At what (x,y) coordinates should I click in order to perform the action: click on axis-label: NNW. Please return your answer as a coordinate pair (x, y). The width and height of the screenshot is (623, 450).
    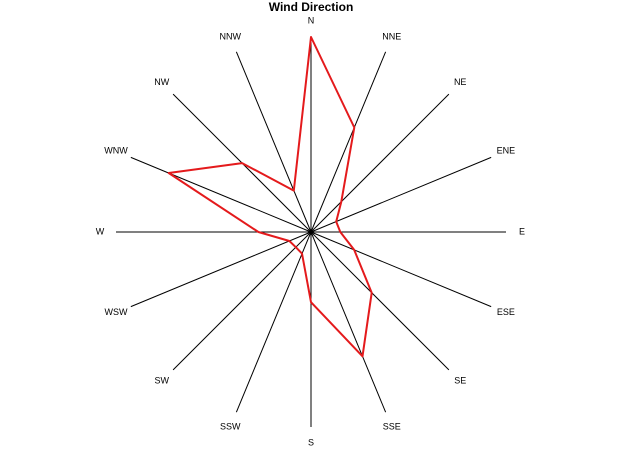
    Looking at the image, I should click on (231, 36).